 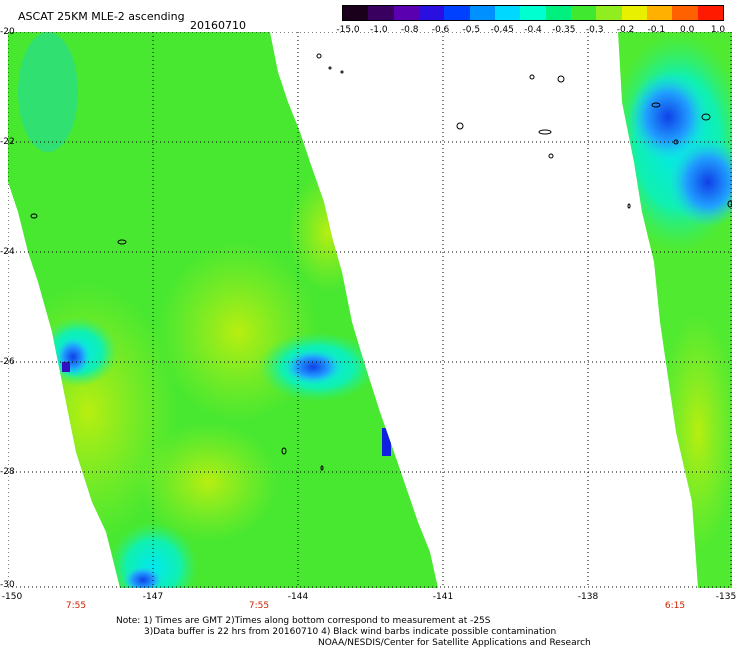 I want to click on lon-label: -147, so click(x=153, y=597).